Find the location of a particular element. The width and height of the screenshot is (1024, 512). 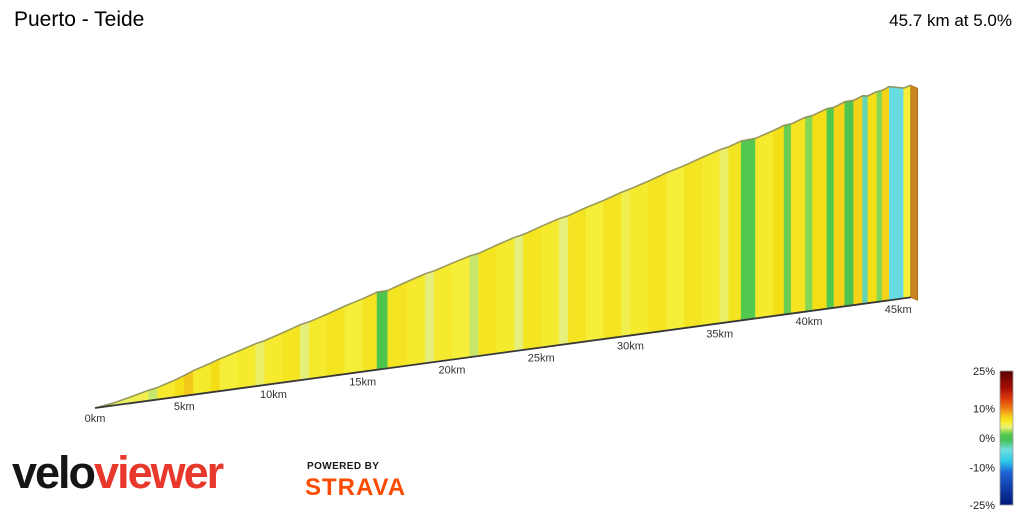

strava-logo: STRAVA is located at coordinates (356, 487).